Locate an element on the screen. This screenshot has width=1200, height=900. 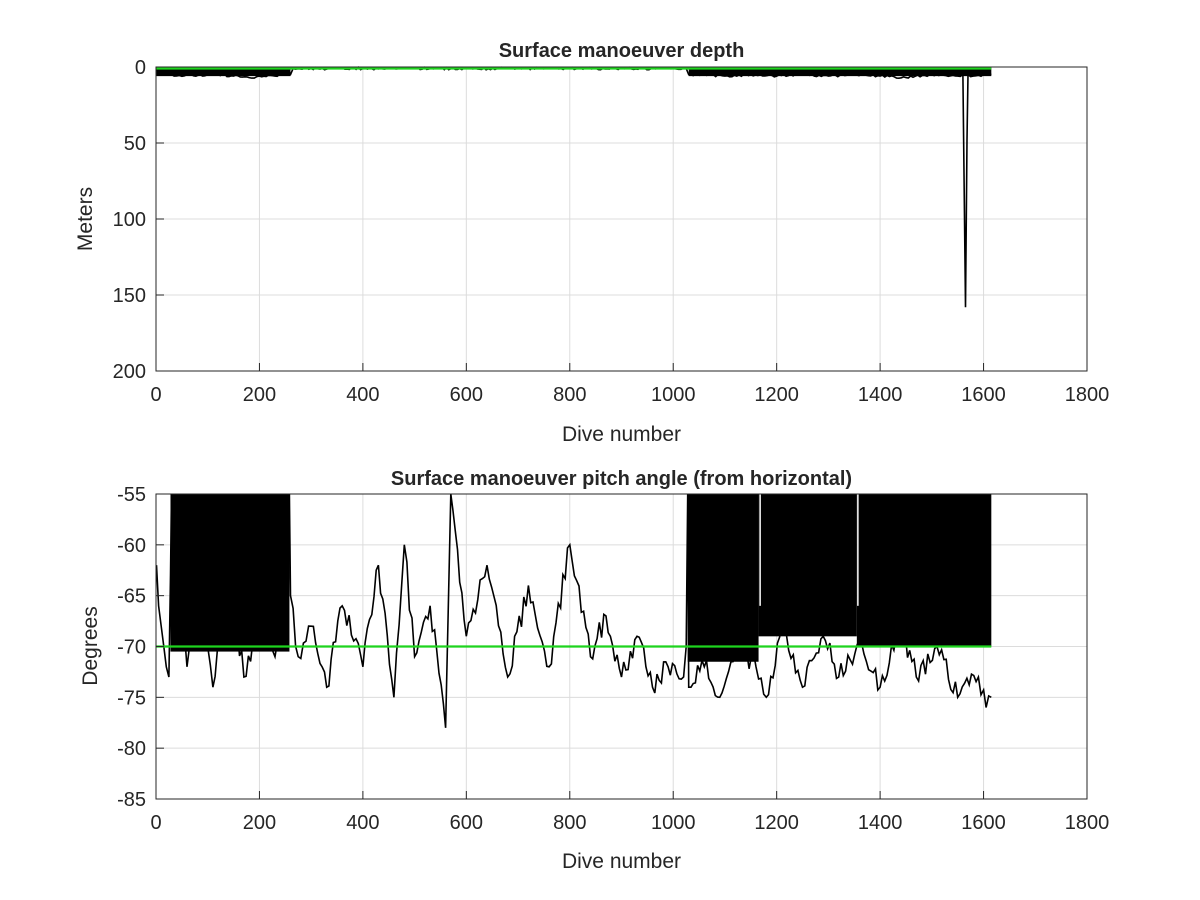
pitch-y-axis-label: Degrees is located at coordinates (90, 645).